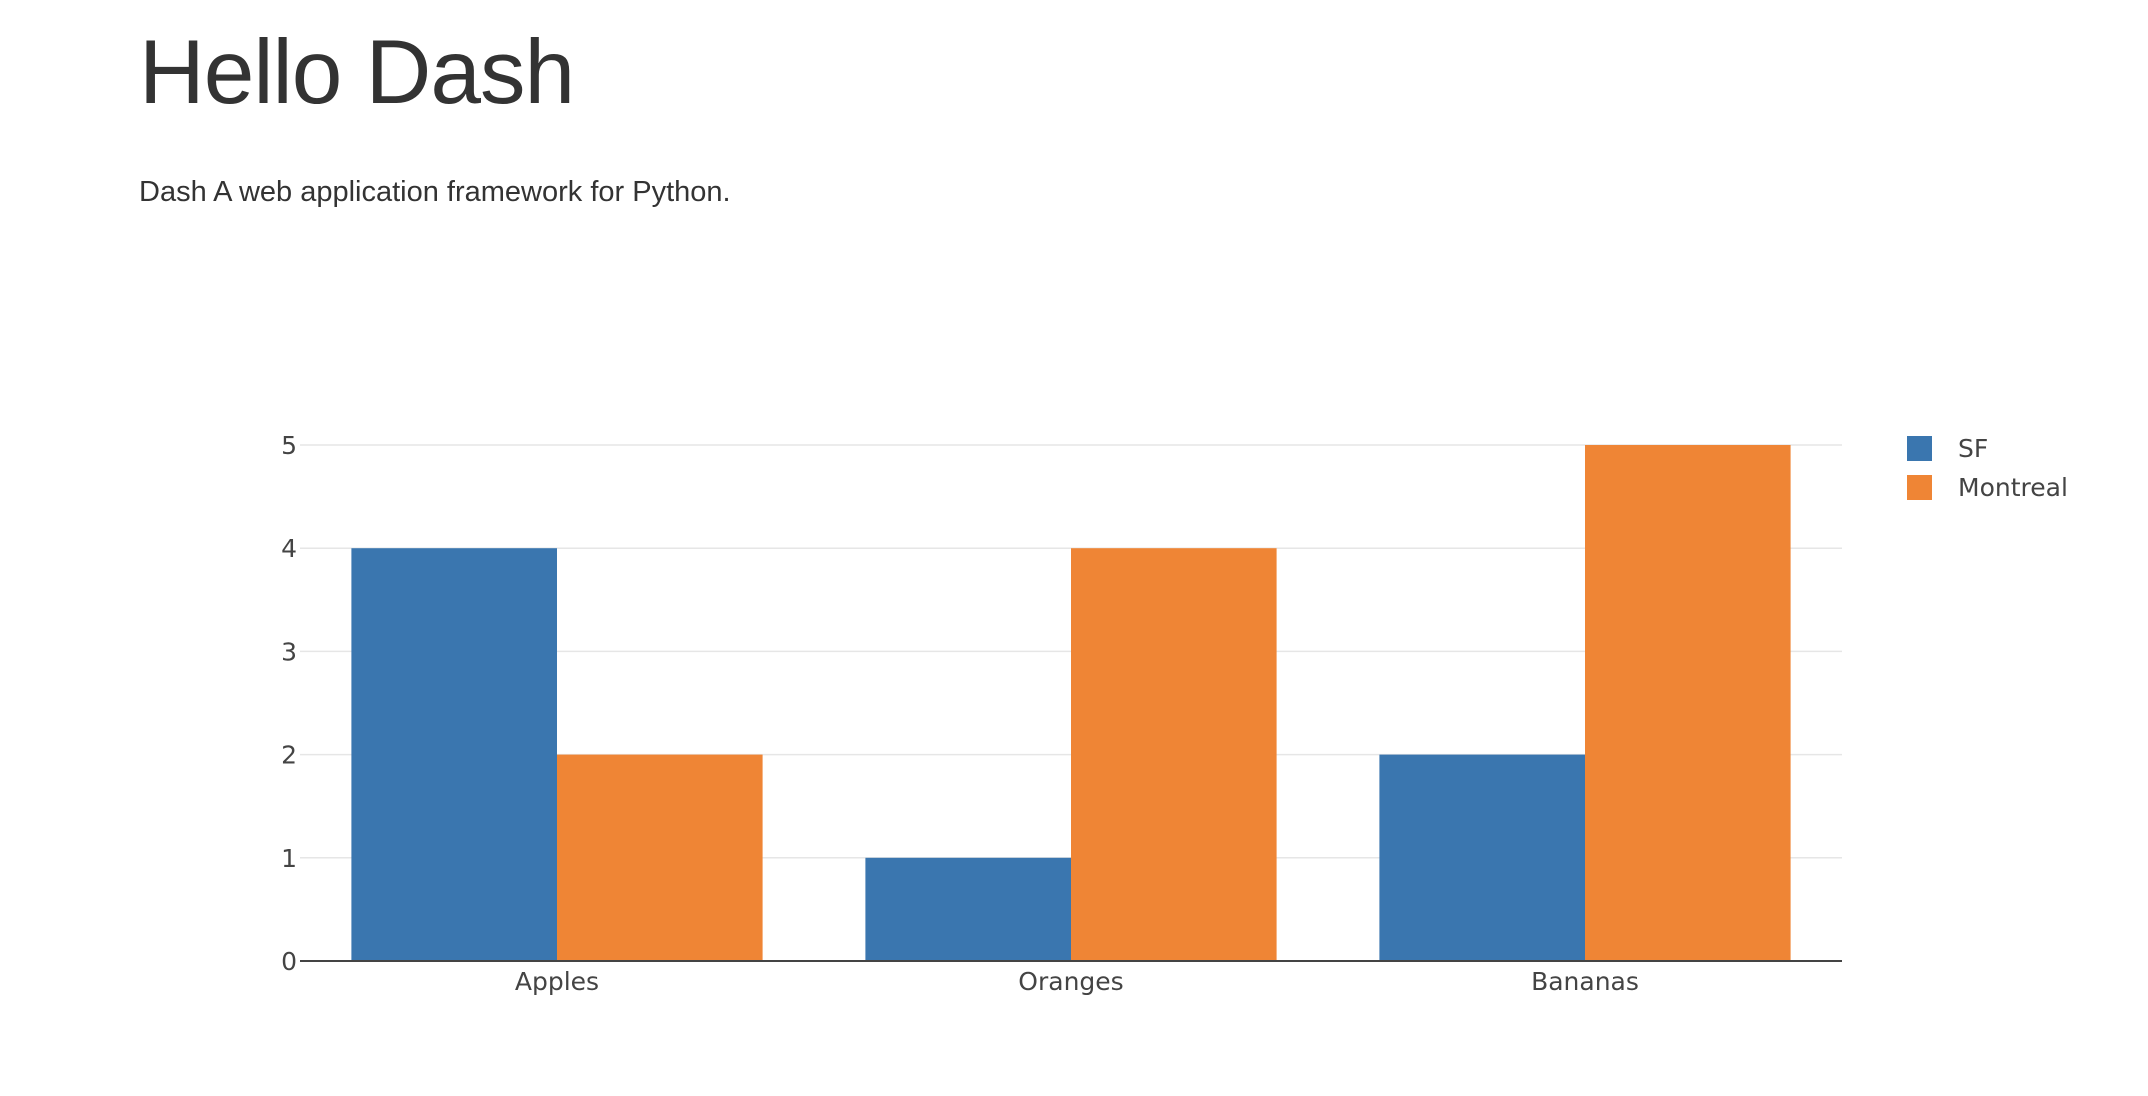  Describe the element at coordinates (660, 857) in the screenshot. I see `bar-montreal-apples` at that location.